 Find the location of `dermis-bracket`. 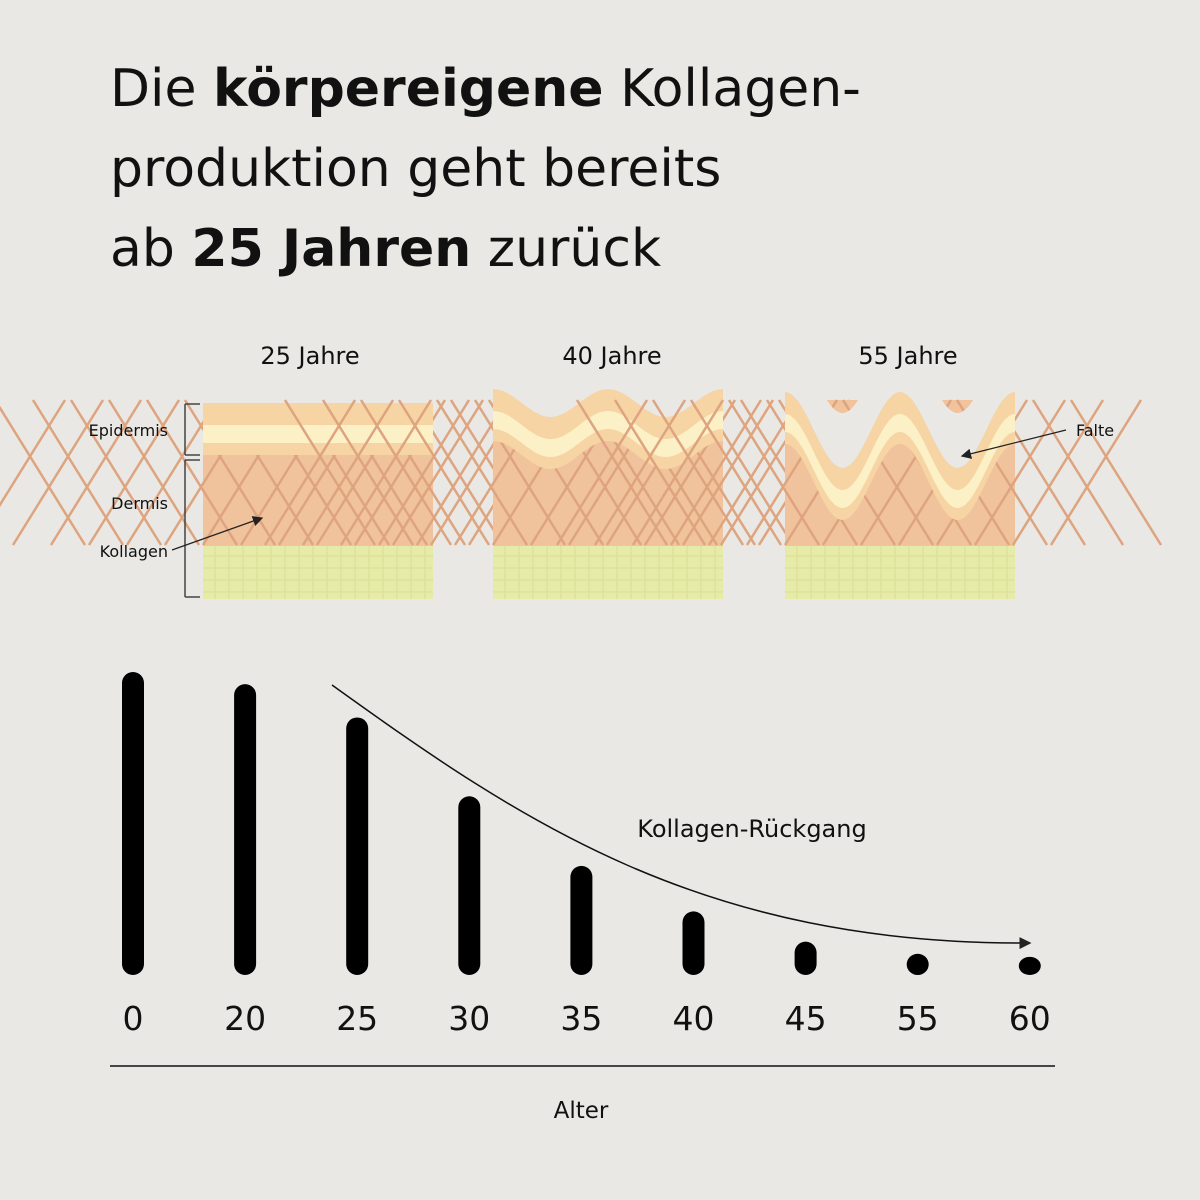

dermis-bracket is located at coordinates (192, 528).